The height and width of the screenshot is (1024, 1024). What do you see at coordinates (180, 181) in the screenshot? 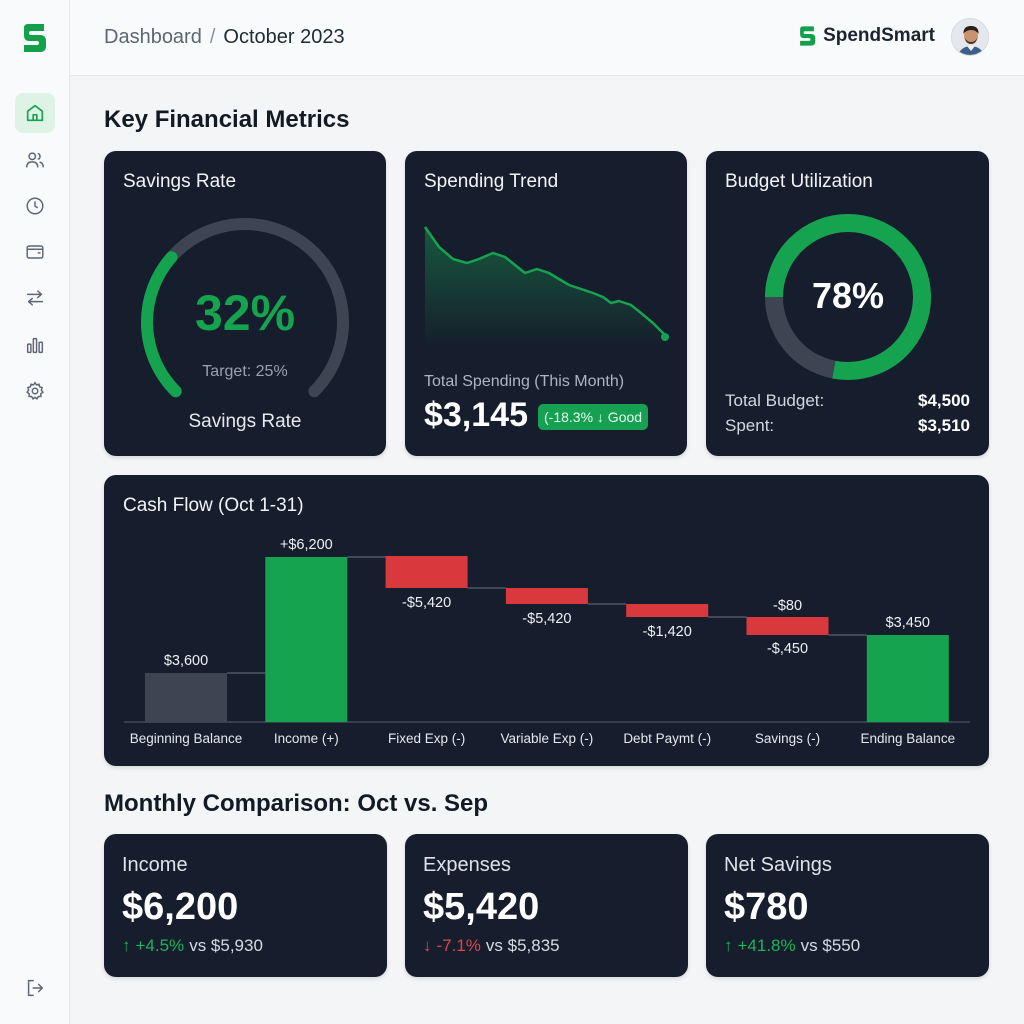
I see `savings-rate-title: Savings Rate` at bounding box center [180, 181].